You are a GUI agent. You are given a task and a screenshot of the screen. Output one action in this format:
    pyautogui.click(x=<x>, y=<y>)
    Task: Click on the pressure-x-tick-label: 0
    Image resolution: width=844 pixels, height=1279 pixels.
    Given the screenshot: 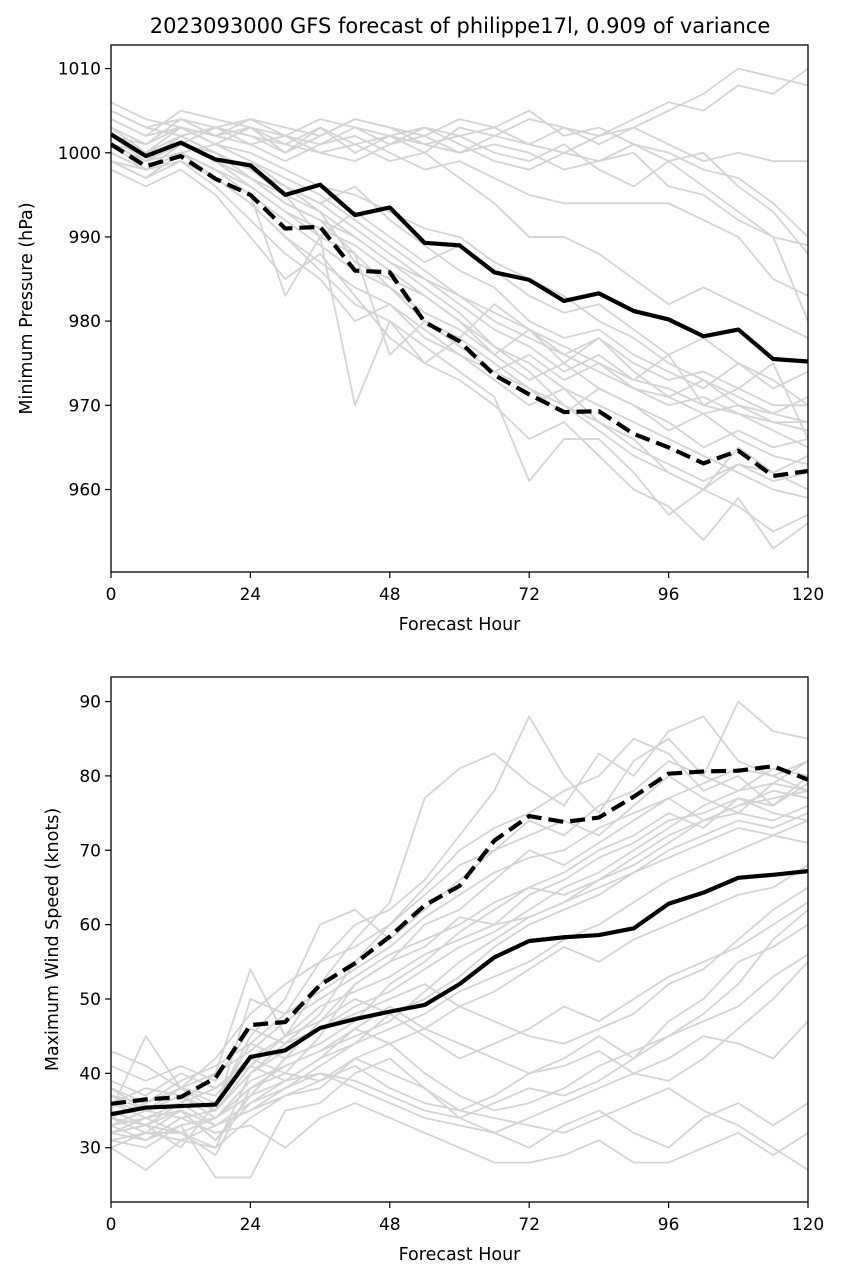 What is the action you would take?
    pyautogui.click(x=111, y=595)
    